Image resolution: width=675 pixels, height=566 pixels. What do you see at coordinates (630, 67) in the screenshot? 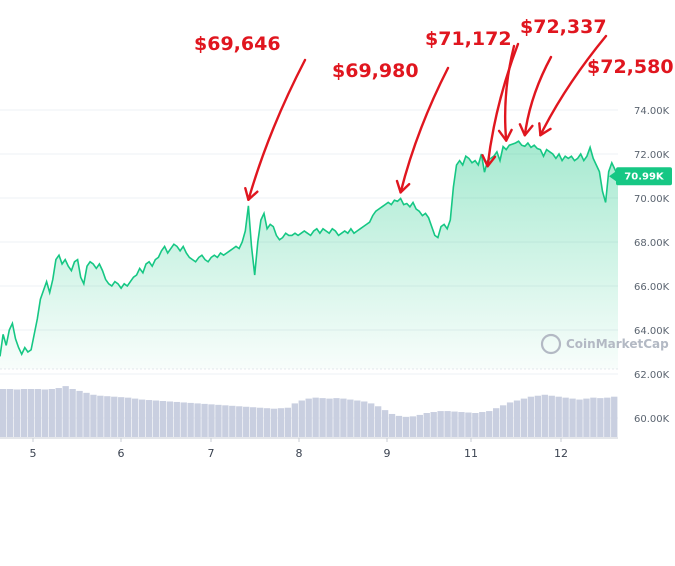
I see `annotation-label: $72,580` at bounding box center [630, 67].